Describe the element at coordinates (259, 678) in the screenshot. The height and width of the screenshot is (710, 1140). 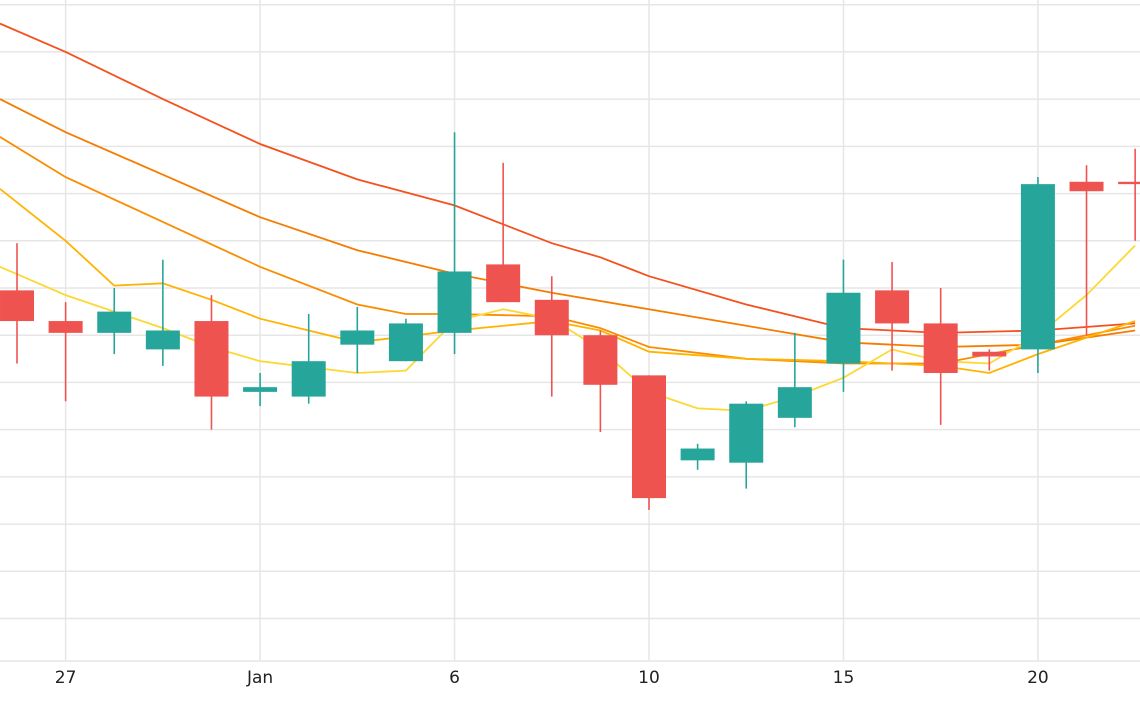
I see `x-tick-label-1: Jan` at that location.